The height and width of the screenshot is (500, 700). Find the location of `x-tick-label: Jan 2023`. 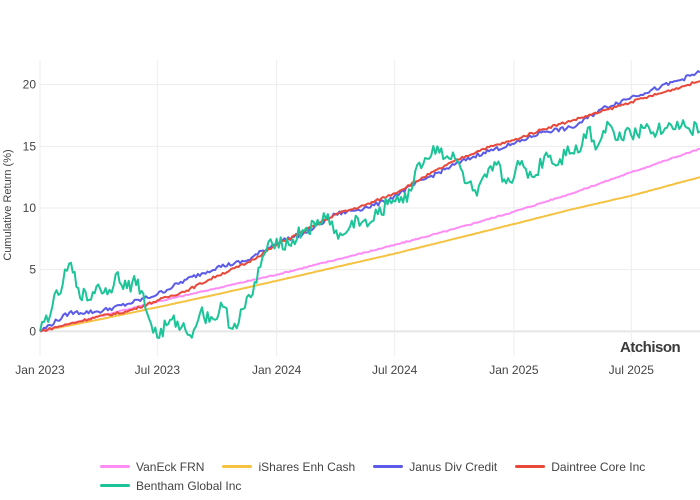

x-tick-label: Jan 2023 is located at coordinates (40, 370).